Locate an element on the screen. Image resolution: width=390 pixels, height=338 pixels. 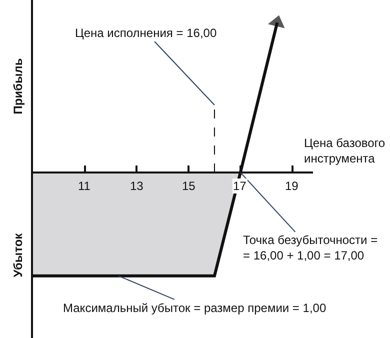
x-tick-label: 17 is located at coordinates (240, 186).